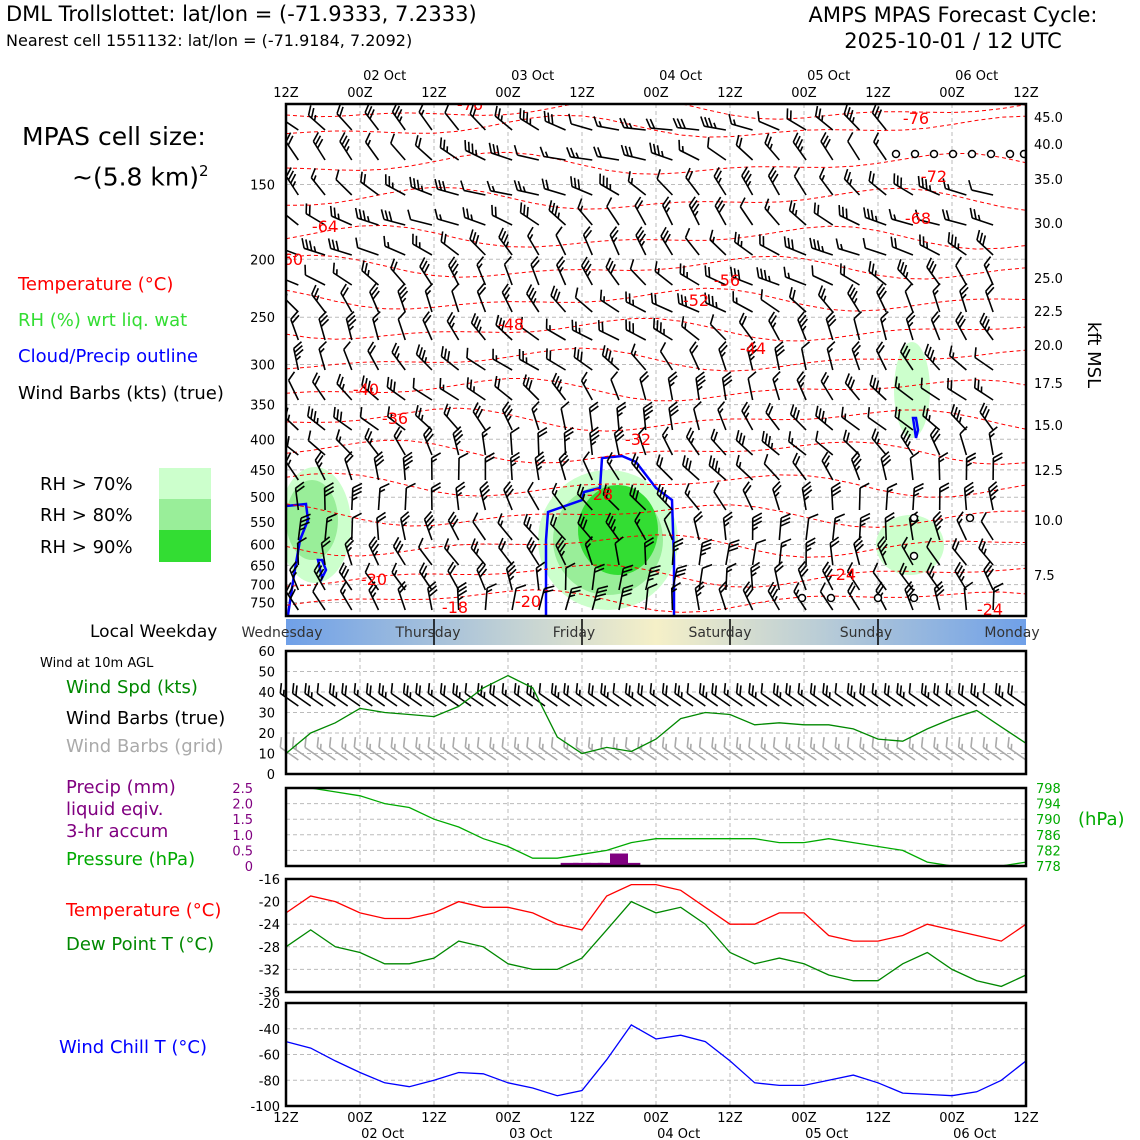 The width and height of the screenshot is (1140, 1140). Describe the element at coordinates (563, 553) in the screenshot. I see `wind-barb-407-half` at that location.